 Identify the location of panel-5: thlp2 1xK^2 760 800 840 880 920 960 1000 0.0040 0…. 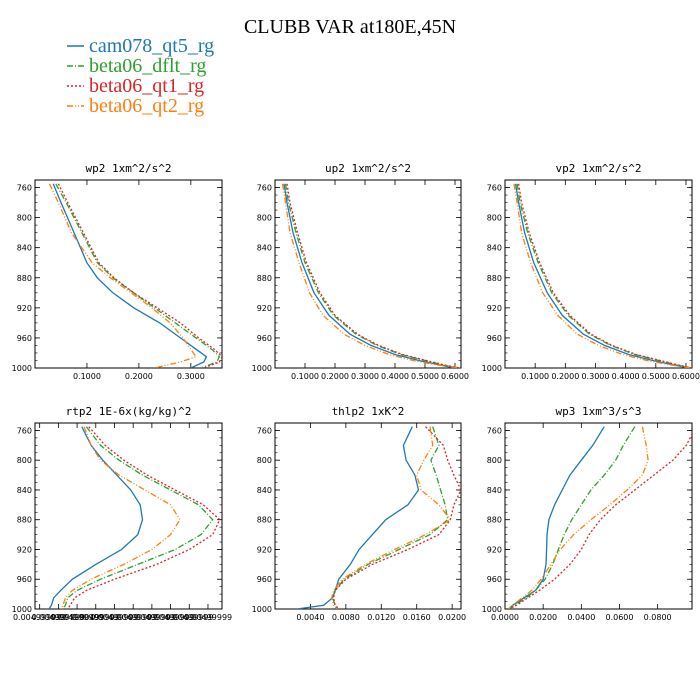
(359, 513).